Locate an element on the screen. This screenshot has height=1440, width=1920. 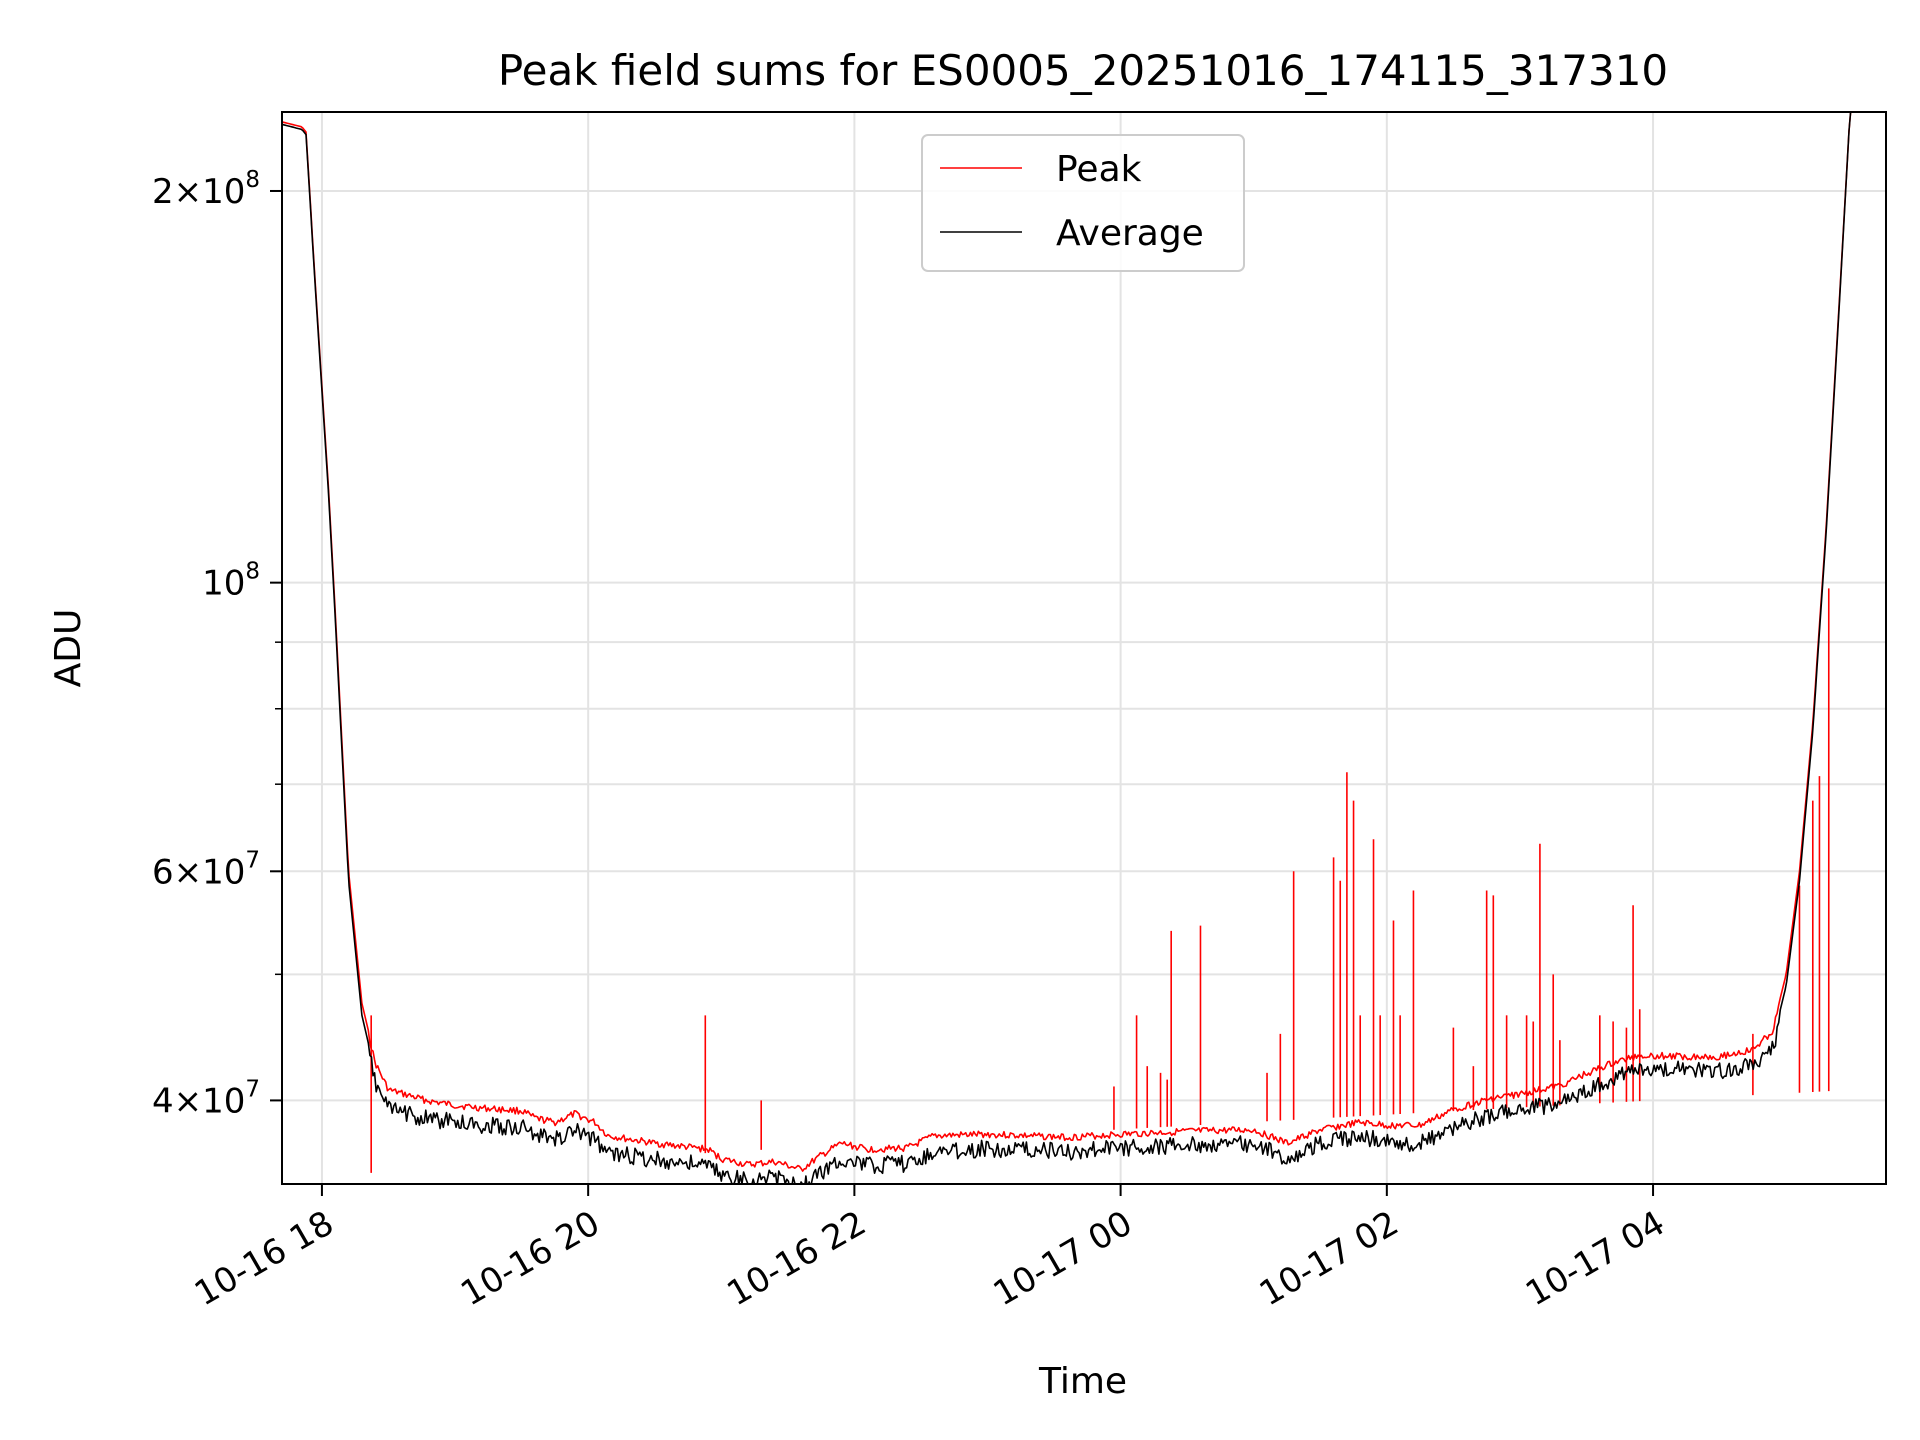
y-tick-label: 4×107 is located at coordinates (206, 1098).